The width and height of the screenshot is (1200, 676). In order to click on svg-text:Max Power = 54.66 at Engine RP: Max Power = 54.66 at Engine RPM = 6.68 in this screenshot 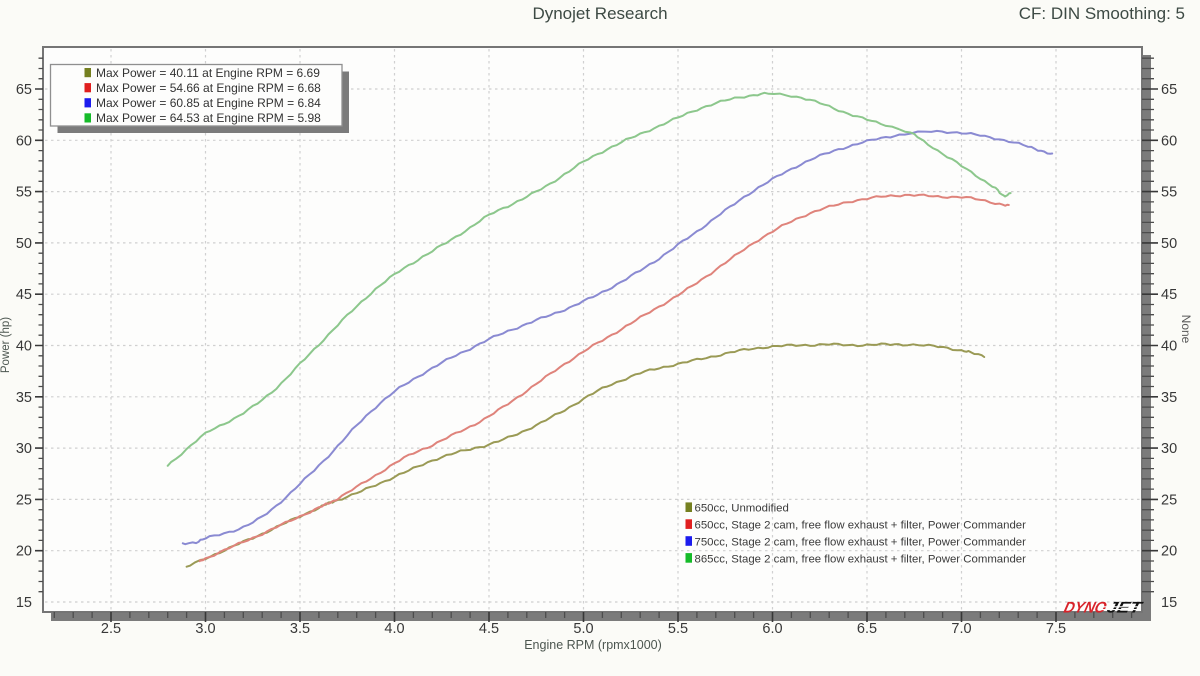, I will do `click(208, 88)`.